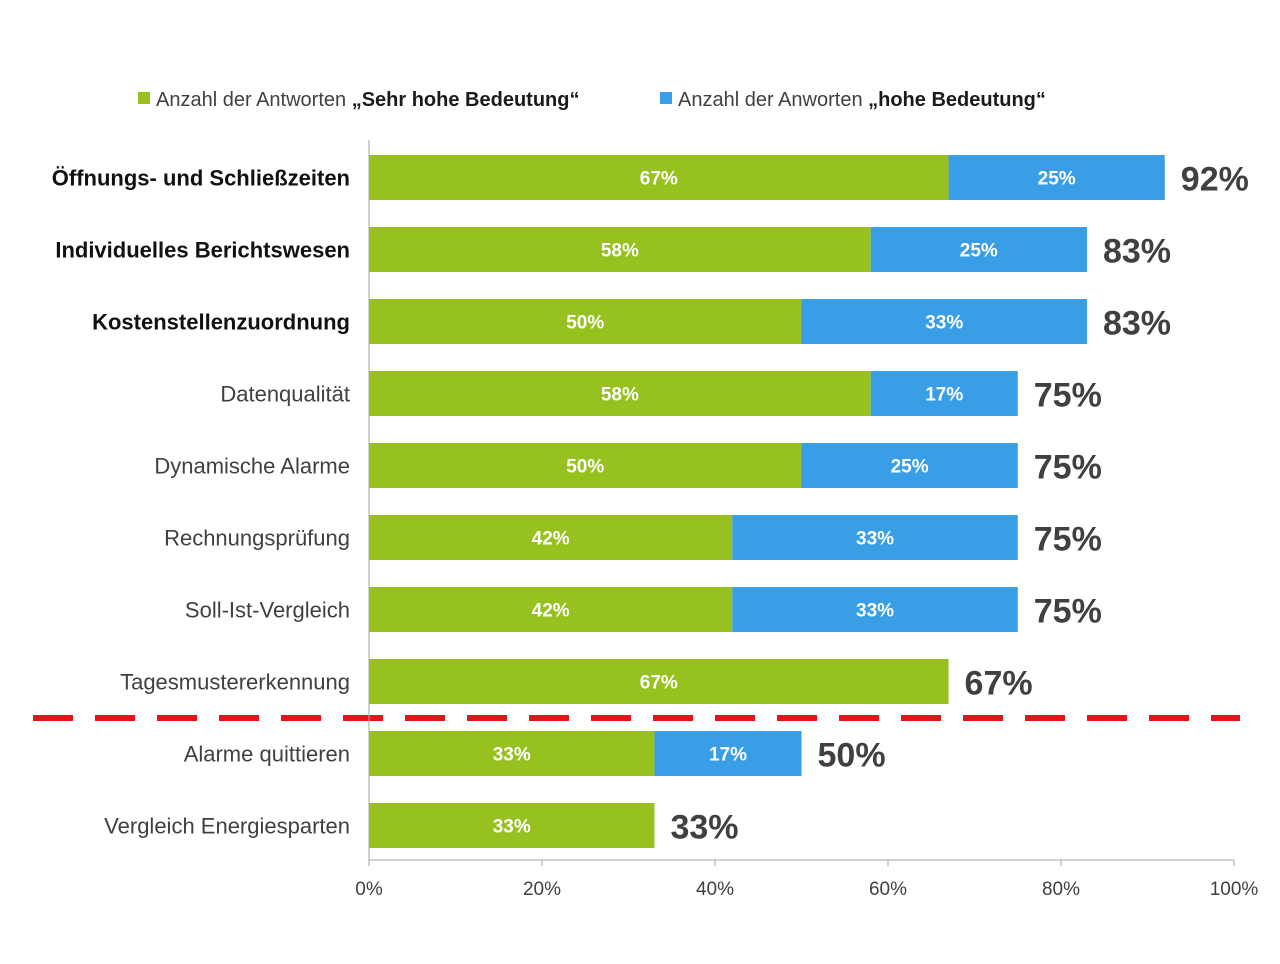  Describe the element at coordinates (999, 684) in the screenshot. I see `total-label: 67%` at that location.